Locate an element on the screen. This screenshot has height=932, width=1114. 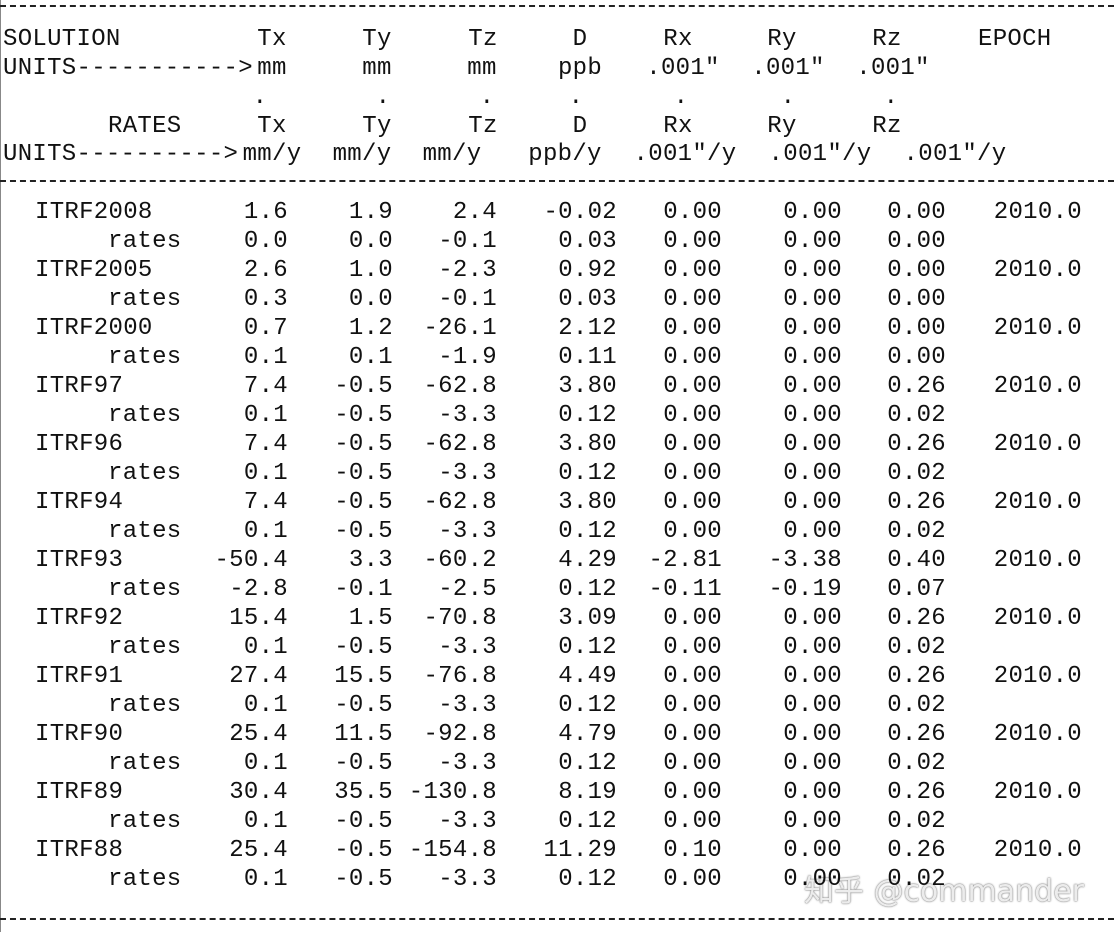
cell: -70.8 is located at coordinates (460, 618).